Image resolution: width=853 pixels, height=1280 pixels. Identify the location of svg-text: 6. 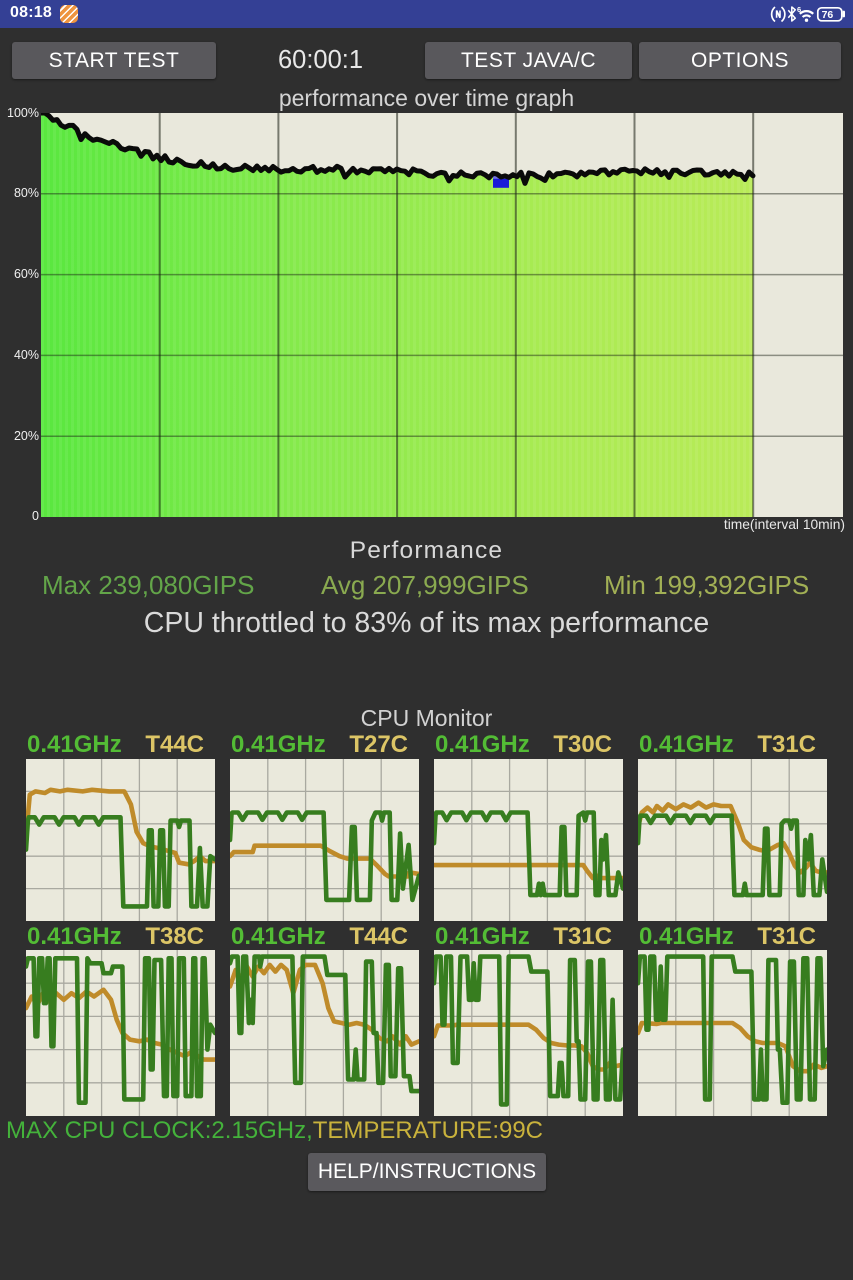
(799, 9).